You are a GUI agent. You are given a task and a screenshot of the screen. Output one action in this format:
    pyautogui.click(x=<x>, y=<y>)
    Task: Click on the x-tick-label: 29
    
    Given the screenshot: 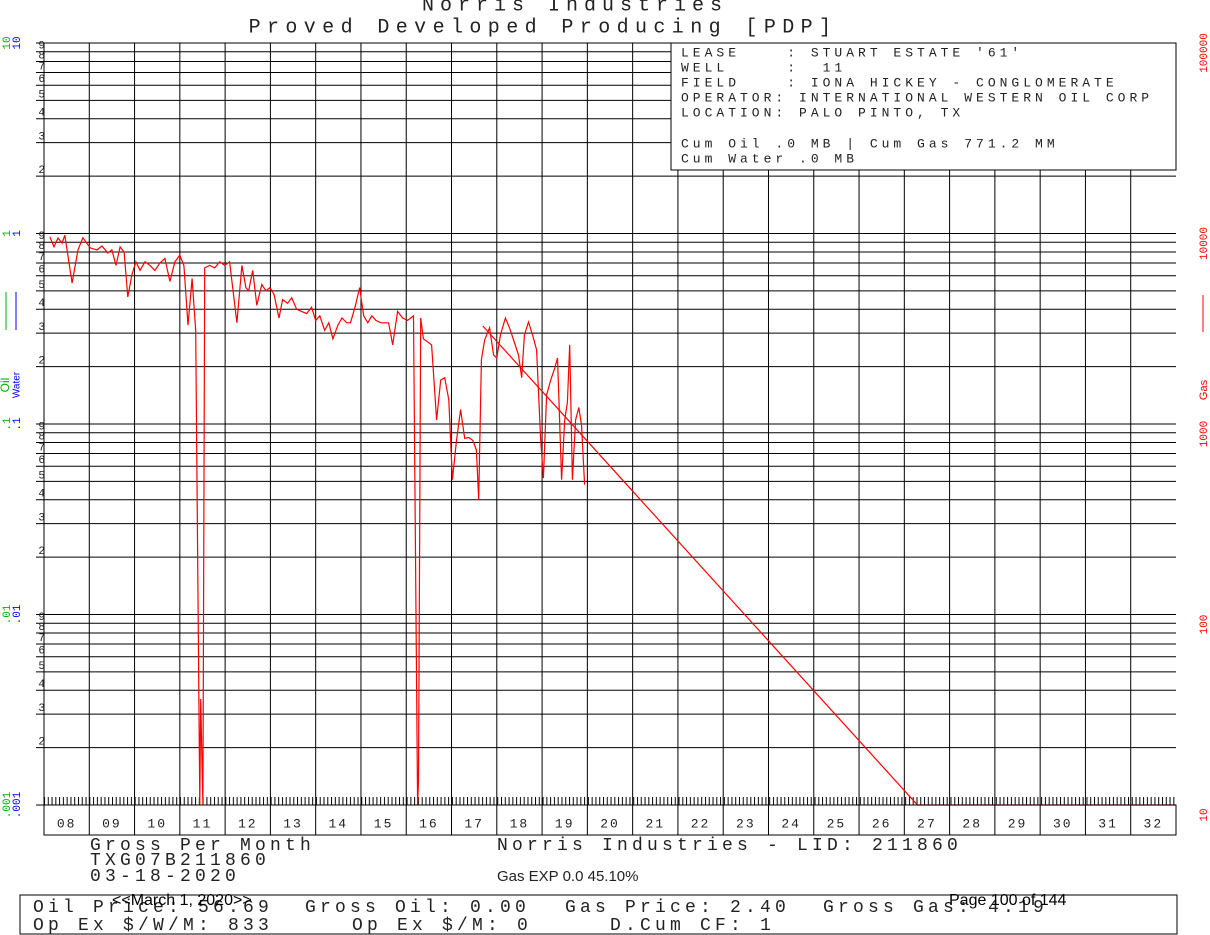 What is the action you would take?
    pyautogui.click(x=1018, y=823)
    